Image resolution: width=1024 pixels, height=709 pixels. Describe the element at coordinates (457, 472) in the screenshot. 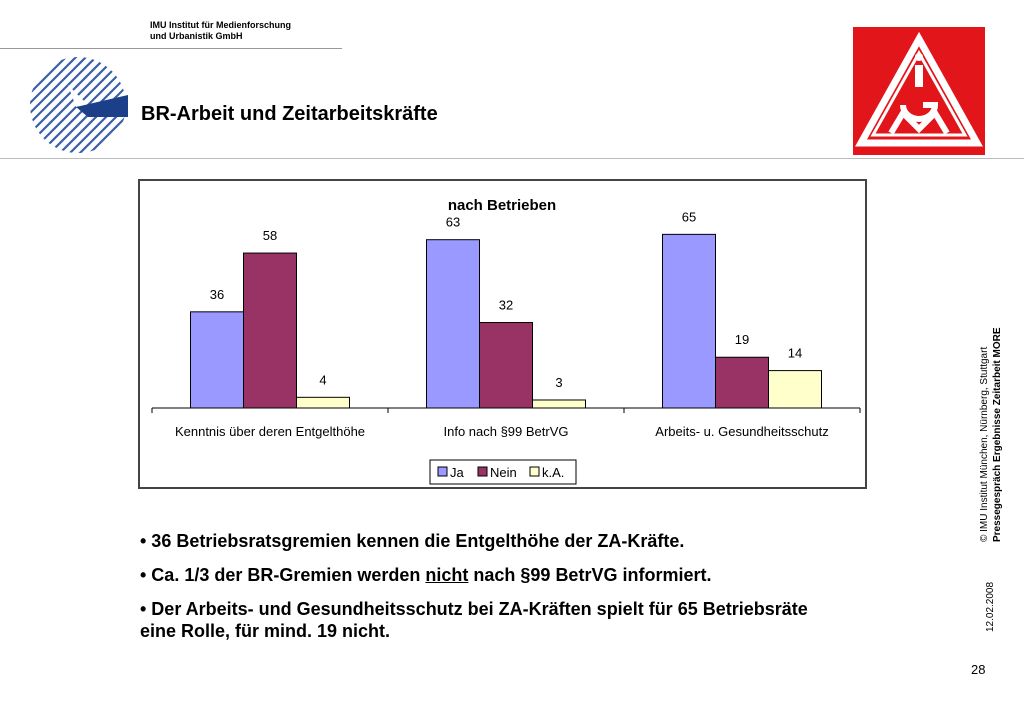

I see `legend-label: Ja` at that location.